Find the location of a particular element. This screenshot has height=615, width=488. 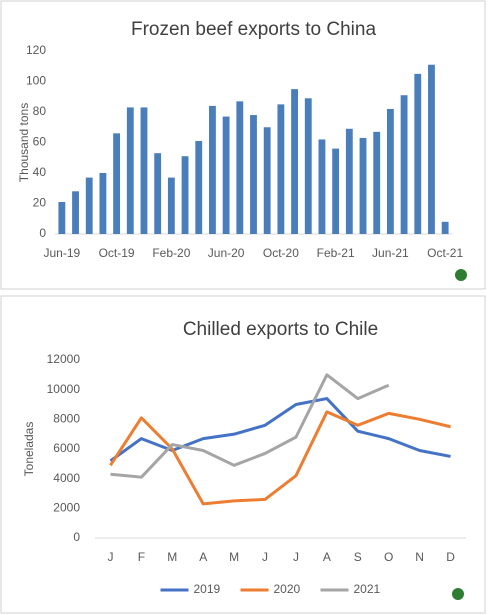

y-tick-label: 80 is located at coordinates (40, 111).